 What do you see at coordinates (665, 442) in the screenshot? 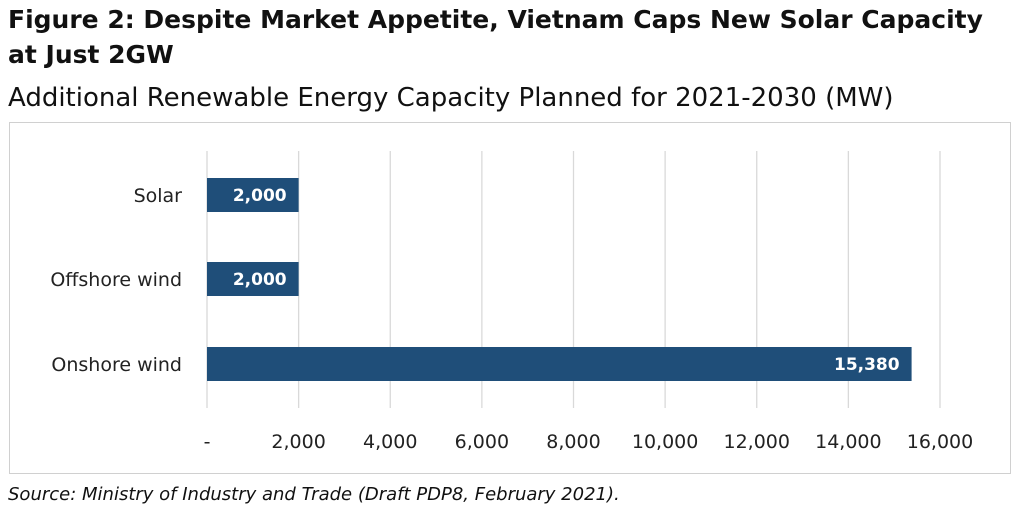
I see `x-tick-label: 10,000` at bounding box center [665, 442].